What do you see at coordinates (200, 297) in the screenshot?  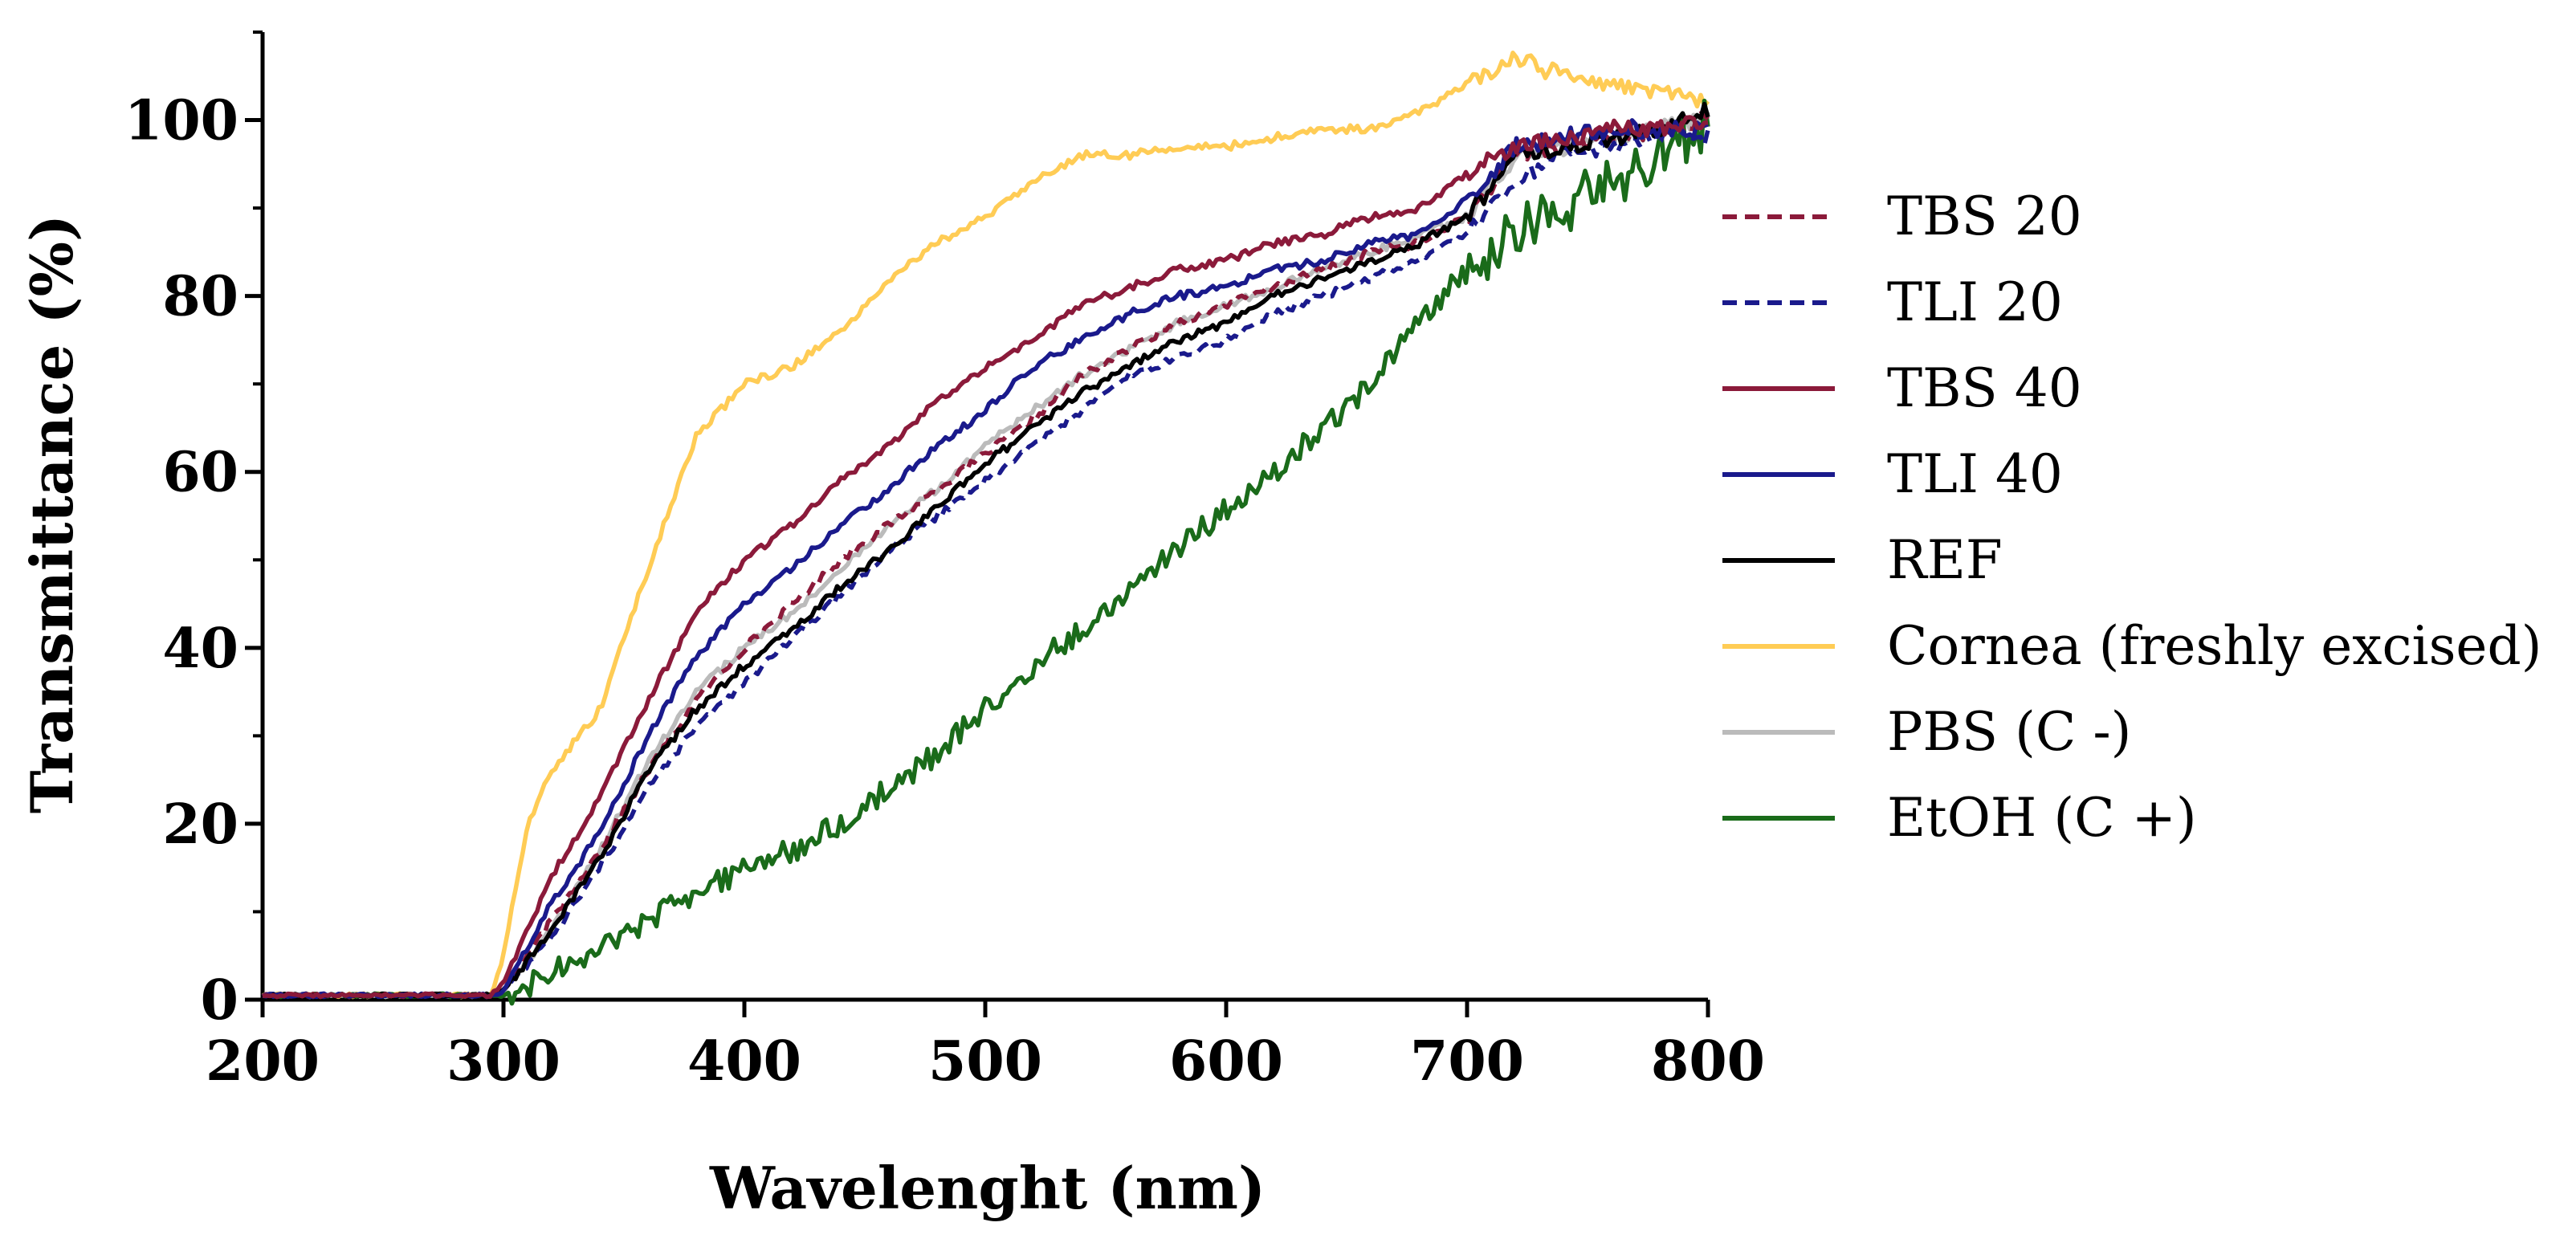 I see `y-tick-label: 80` at bounding box center [200, 297].